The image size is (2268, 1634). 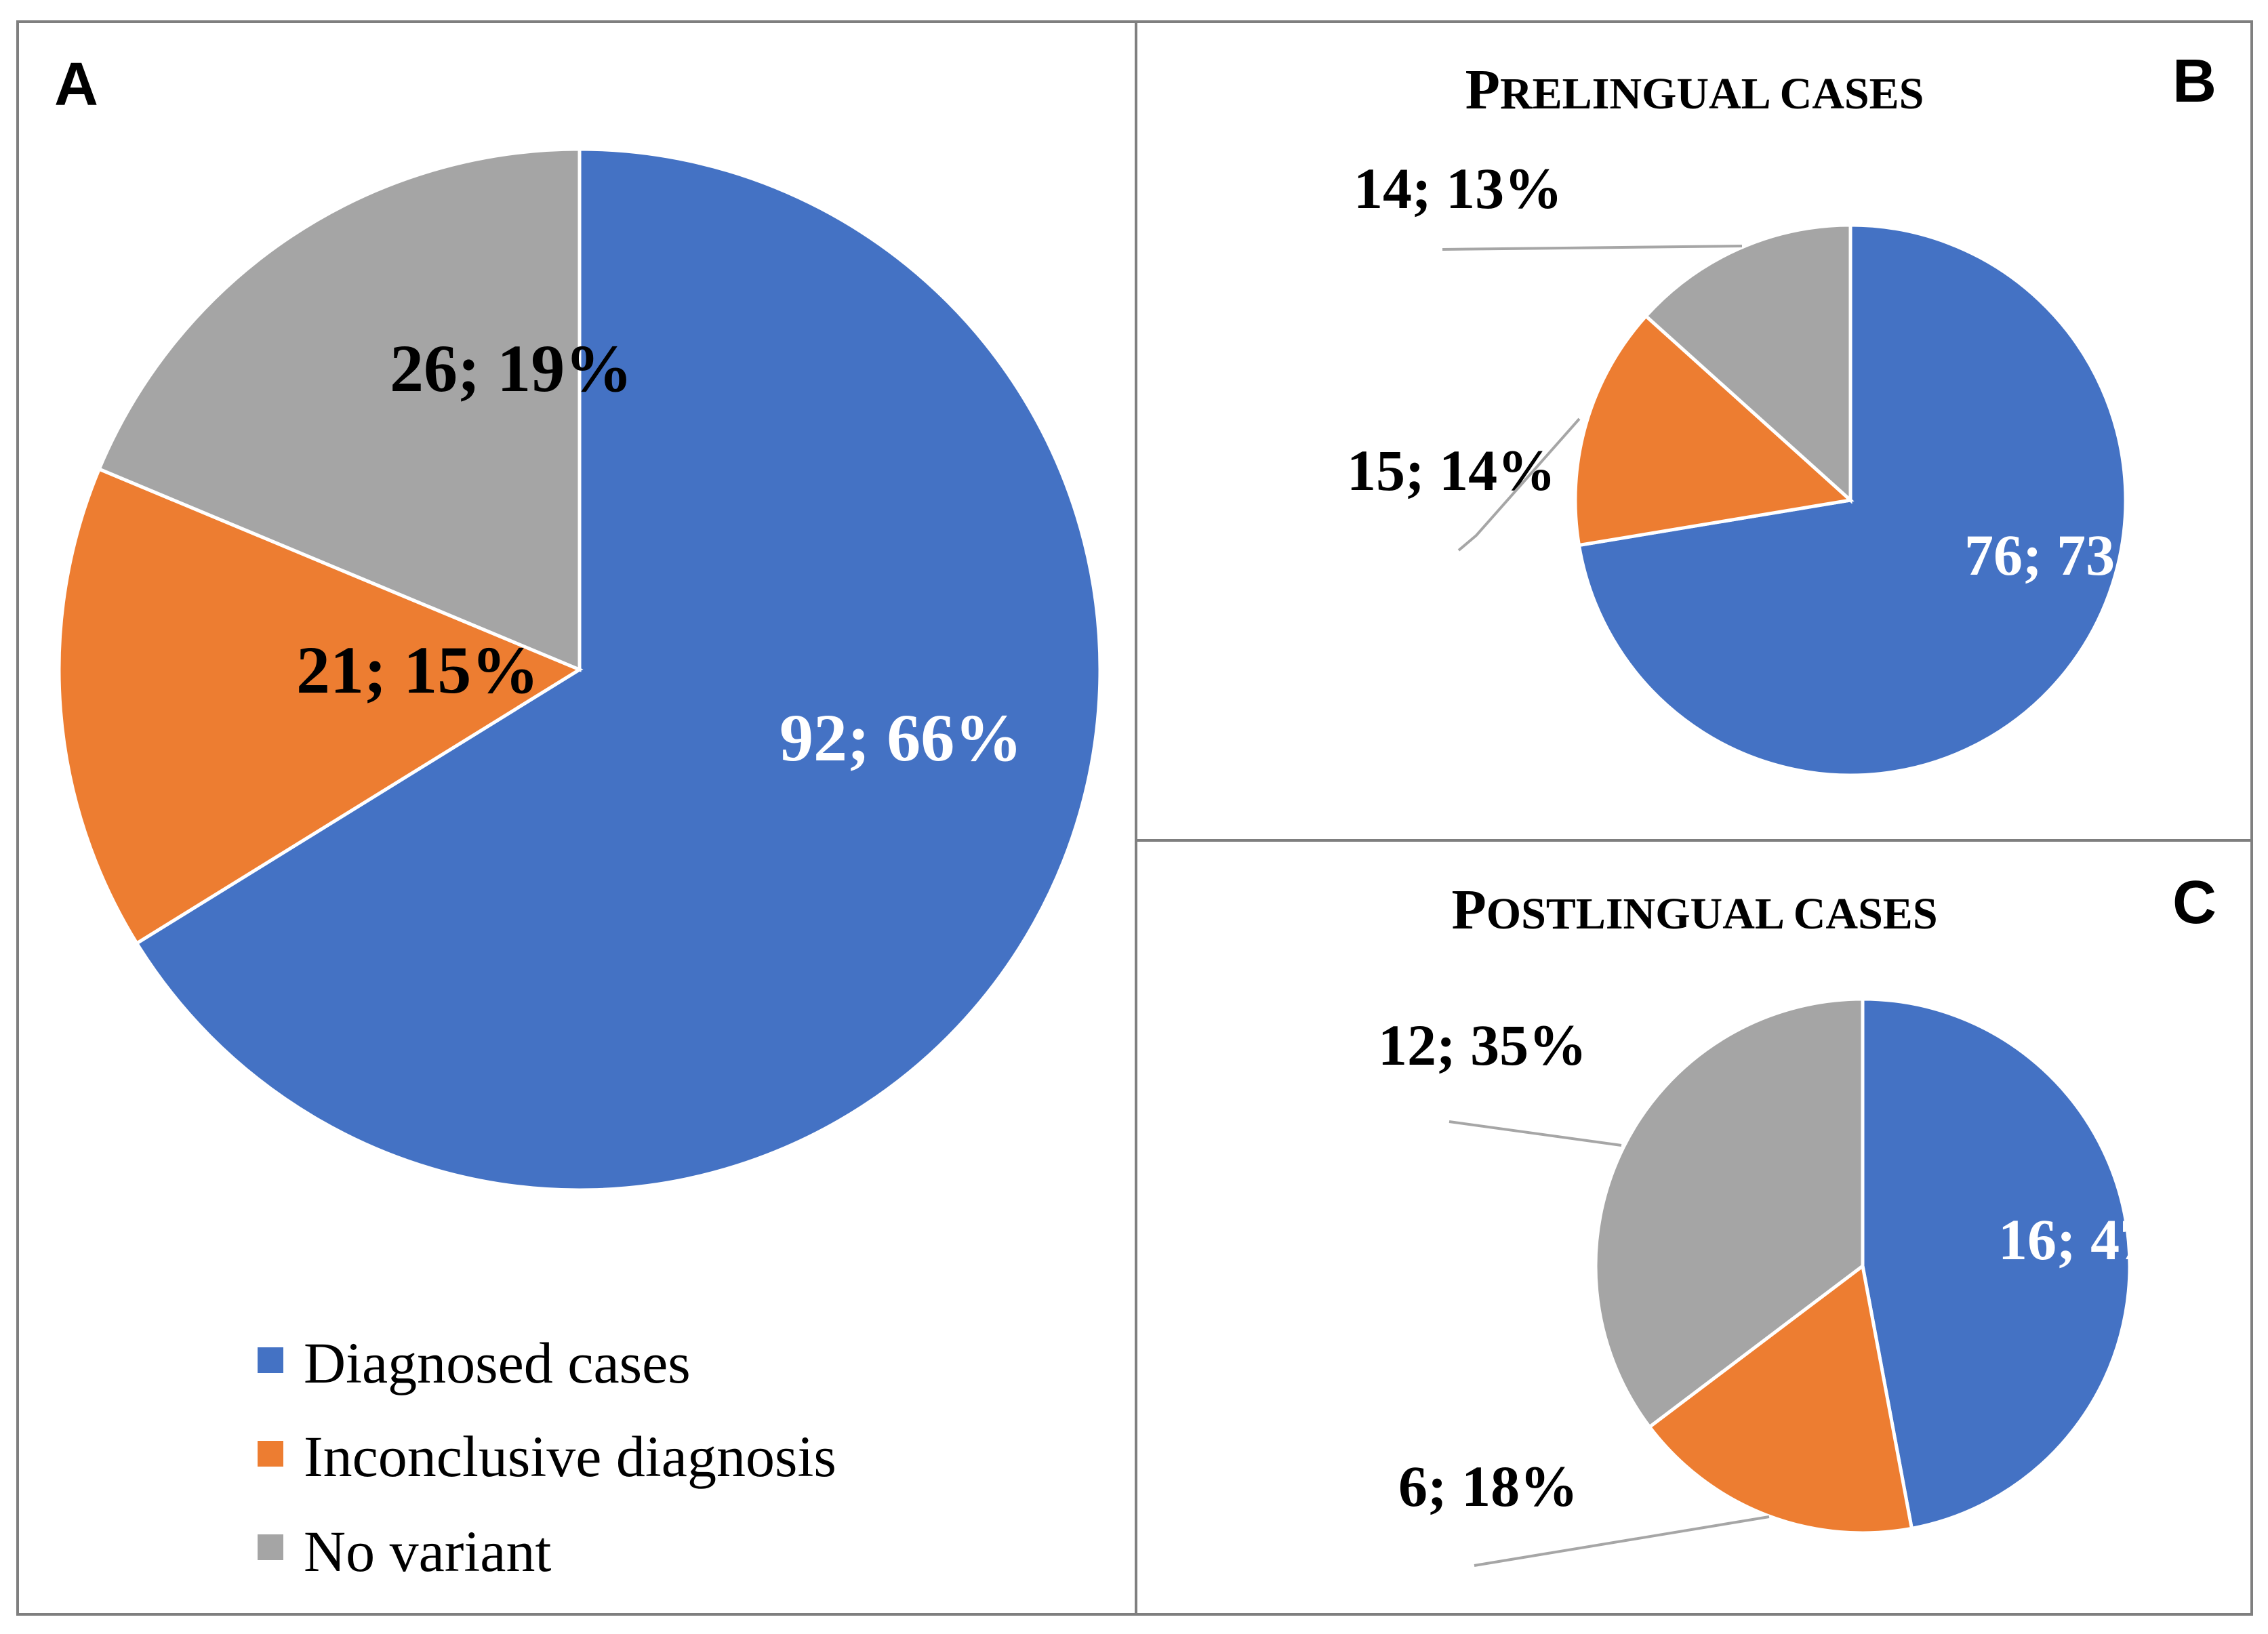 I want to click on data-label-c-diagnosed: 16; 47%, so click(x=2102, y=1239).